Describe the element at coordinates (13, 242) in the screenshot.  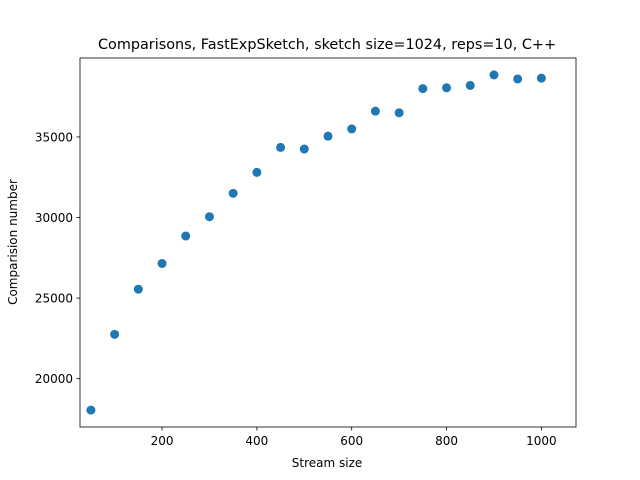
I see `y-axis-label: Comparision number` at that location.